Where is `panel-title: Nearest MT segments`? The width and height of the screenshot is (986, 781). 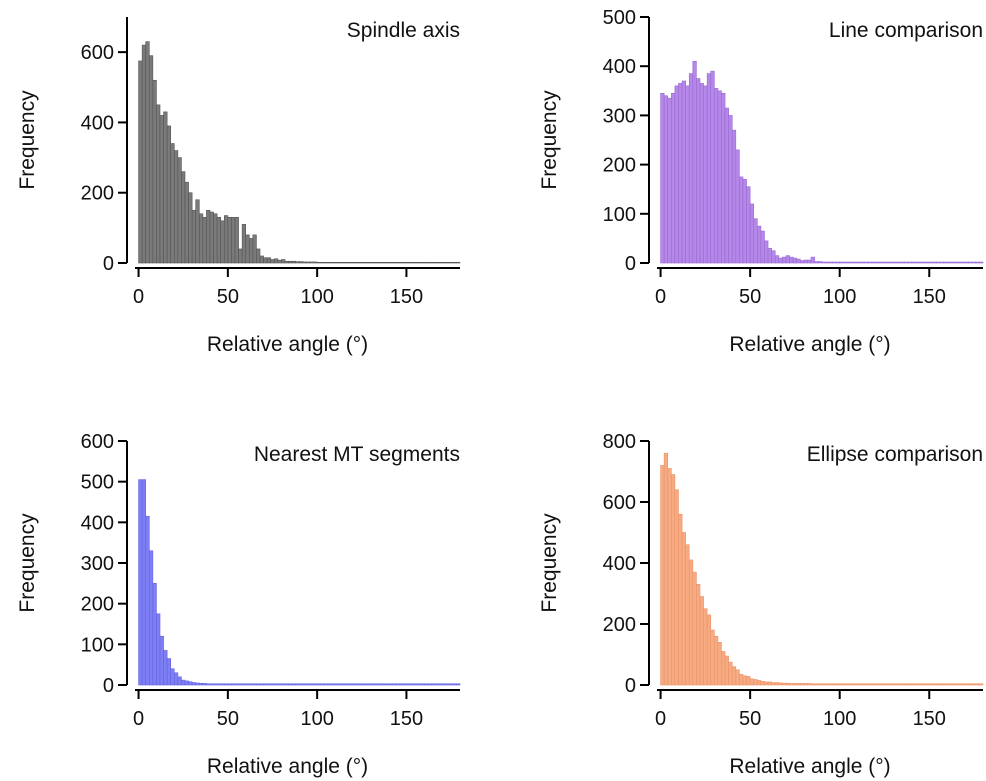 panel-title: Nearest MT segments is located at coordinates (357, 454).